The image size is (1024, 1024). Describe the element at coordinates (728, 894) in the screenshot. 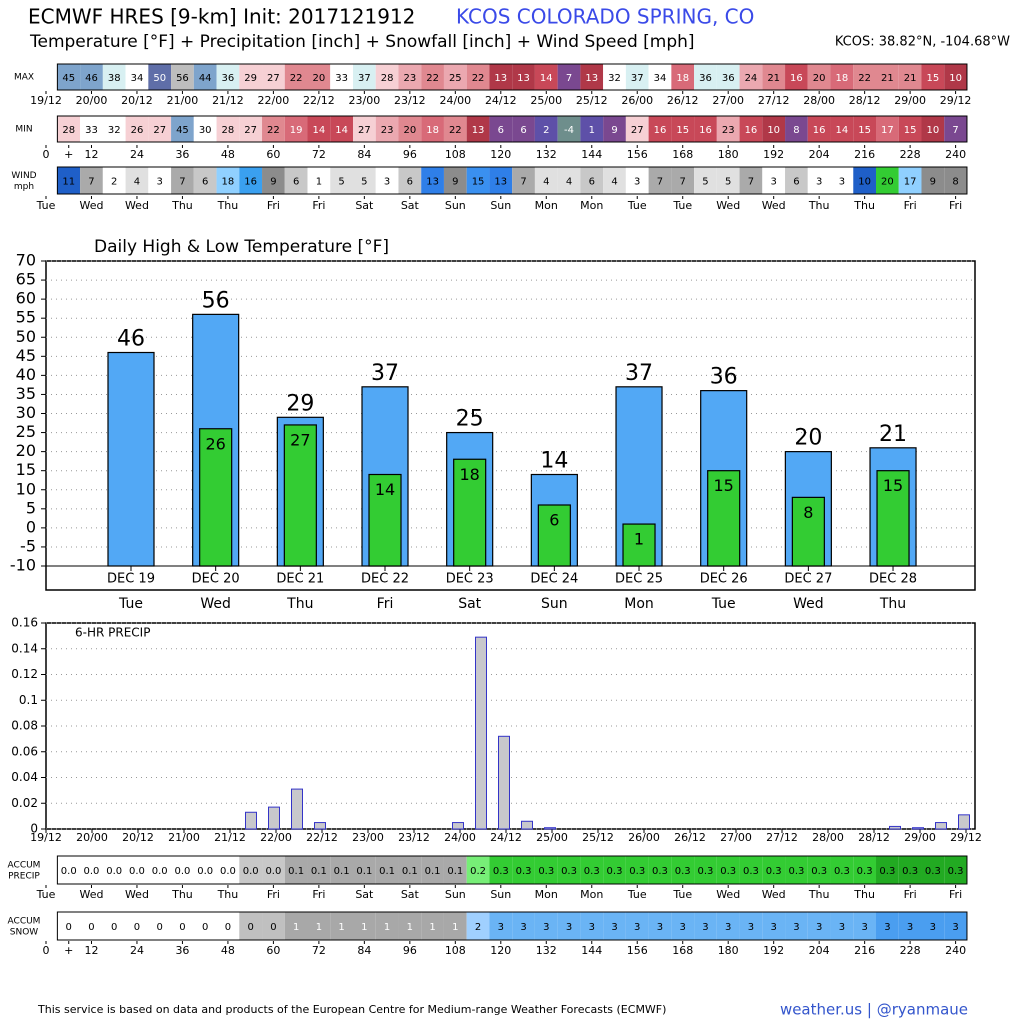

I see `time-label: Wed` at that location.